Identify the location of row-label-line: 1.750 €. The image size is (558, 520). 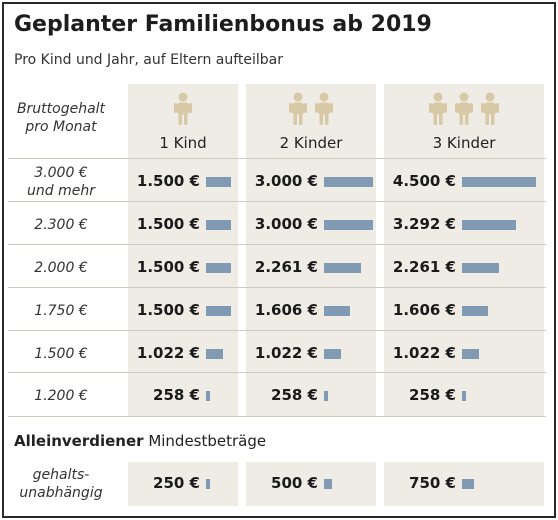
(61, 310).